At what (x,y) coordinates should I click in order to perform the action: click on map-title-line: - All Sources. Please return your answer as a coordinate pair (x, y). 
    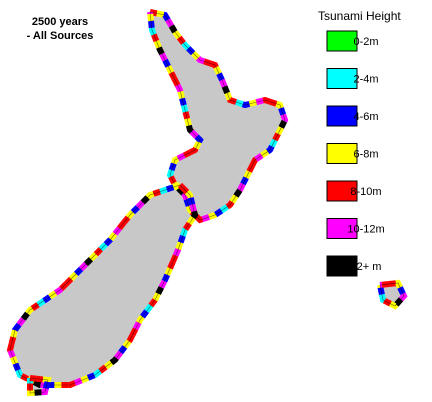
    Looking at the image, I should click on (60, 36).